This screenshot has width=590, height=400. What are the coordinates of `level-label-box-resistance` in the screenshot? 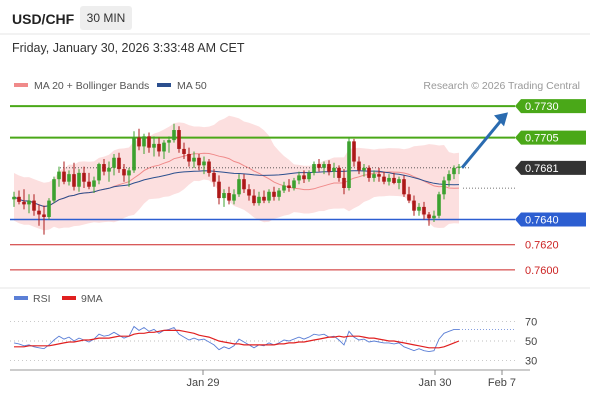 It's located at (550, 137).